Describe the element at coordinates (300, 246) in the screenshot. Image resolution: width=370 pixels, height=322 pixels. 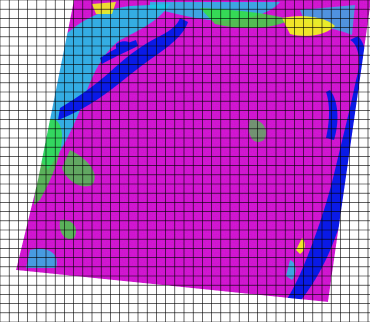
I see `yellow-strip-right` at that location.